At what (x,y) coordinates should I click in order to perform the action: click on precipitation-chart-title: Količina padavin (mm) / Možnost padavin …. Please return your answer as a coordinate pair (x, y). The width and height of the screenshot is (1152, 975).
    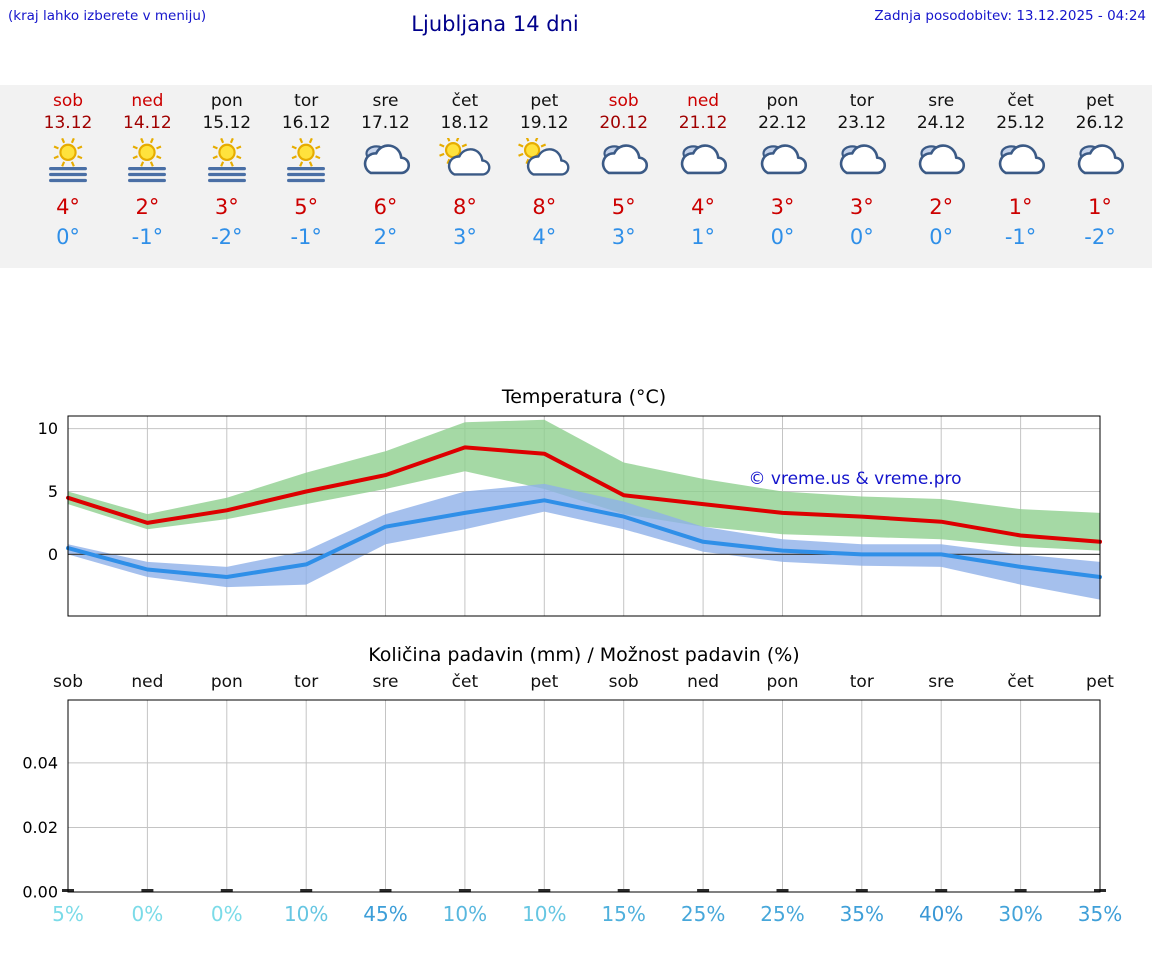
    Looking at the image, I should click on (584, 655).